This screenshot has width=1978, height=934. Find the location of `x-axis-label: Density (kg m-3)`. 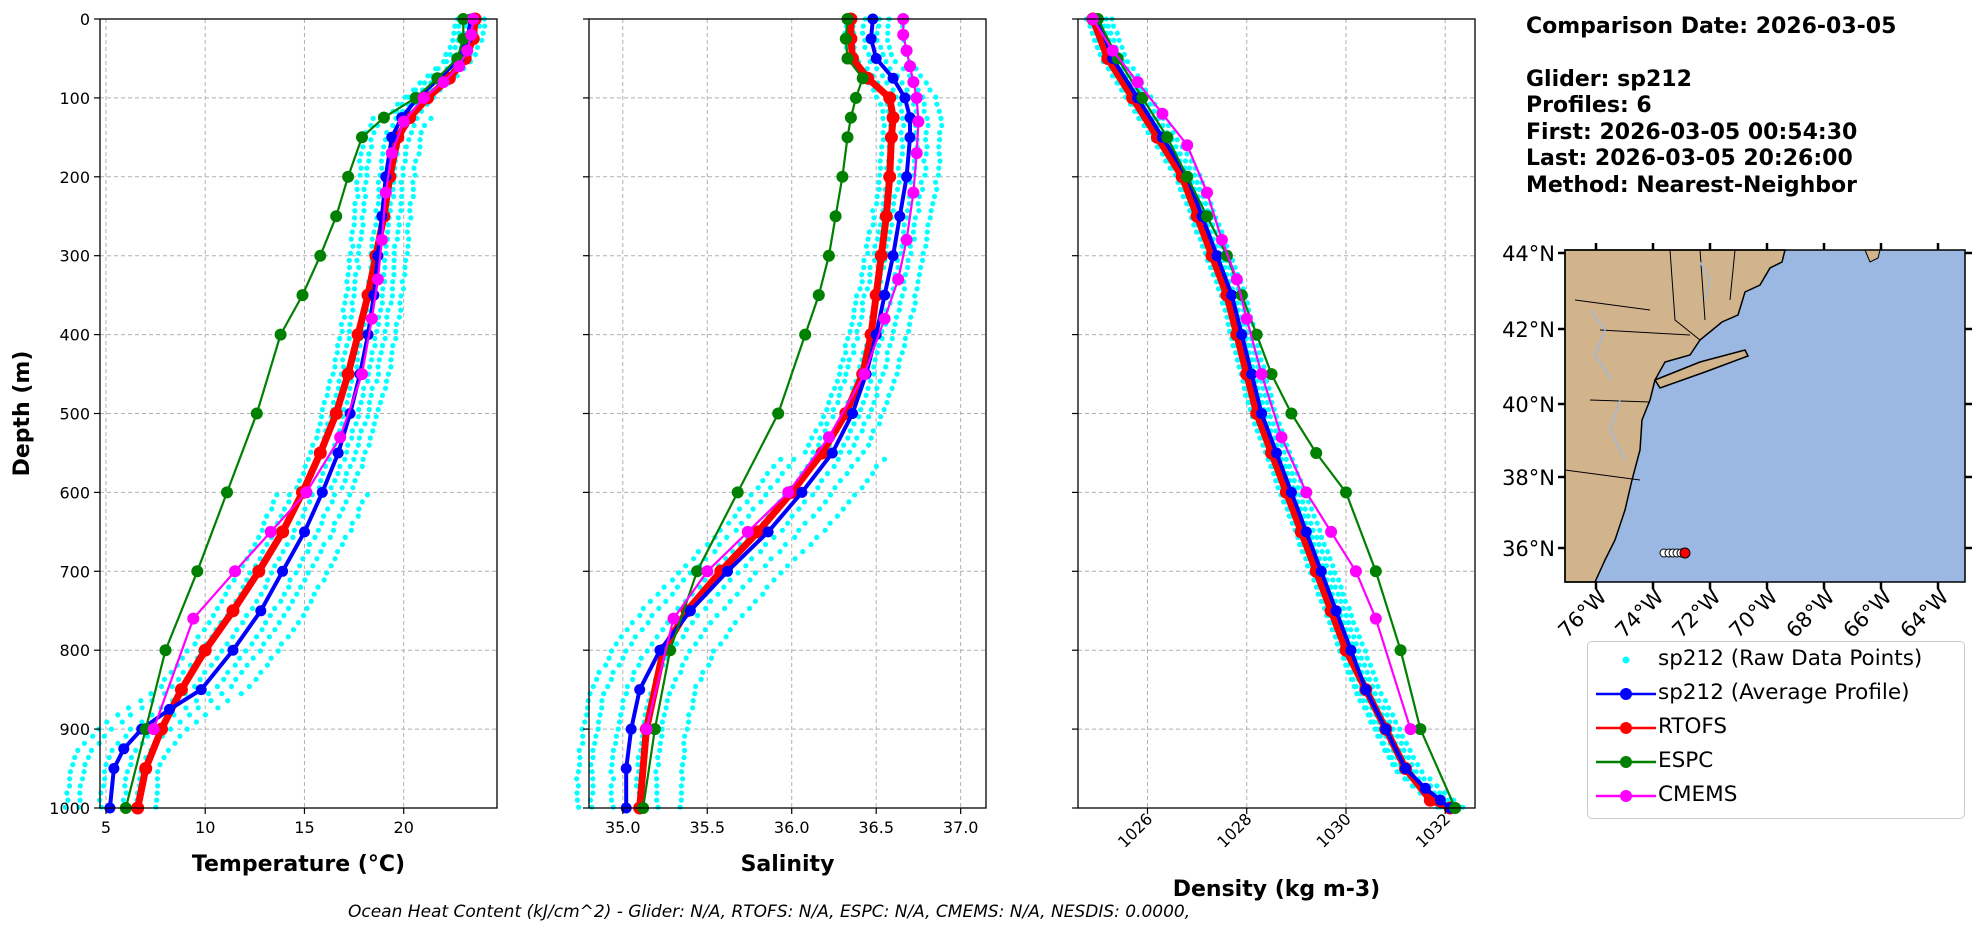

x-axis-label: Density (kg m-3) is located at coordinates (1277, 889).